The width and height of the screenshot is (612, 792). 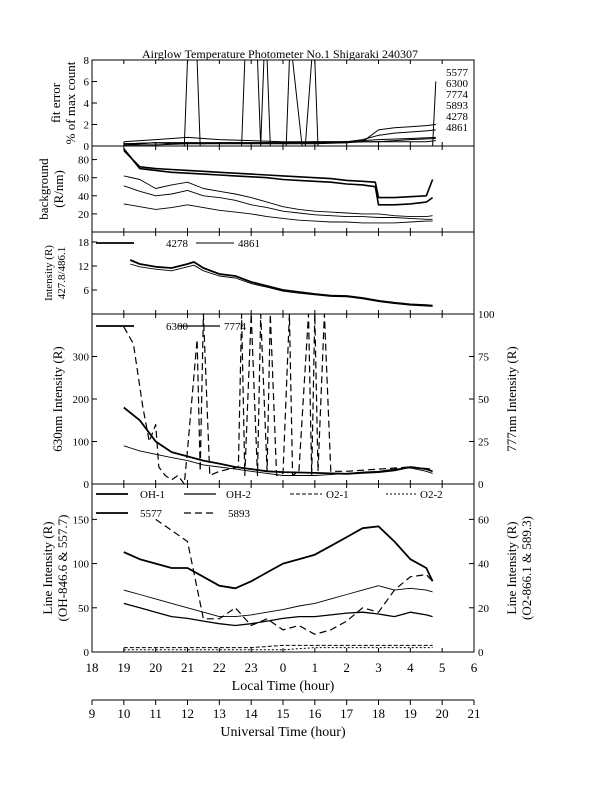 I want to click on local-time-axis-label: Local Time (hour), so click(x=283, y=686).